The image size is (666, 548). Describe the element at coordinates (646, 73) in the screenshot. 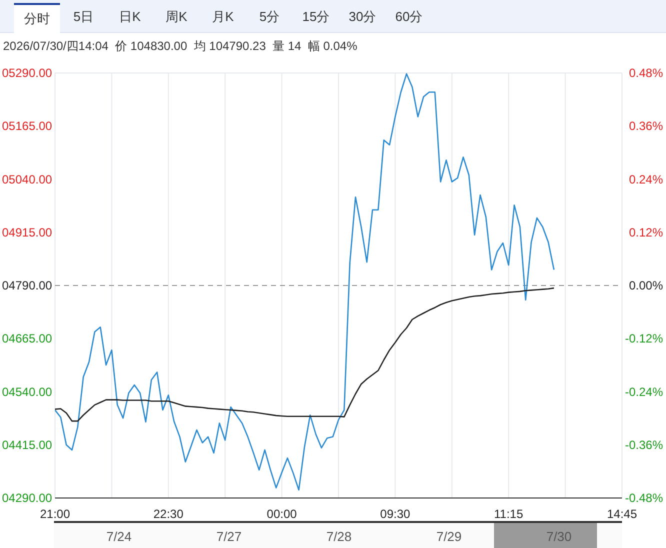

I see `y2-tick-label: 0.48%` at that location.